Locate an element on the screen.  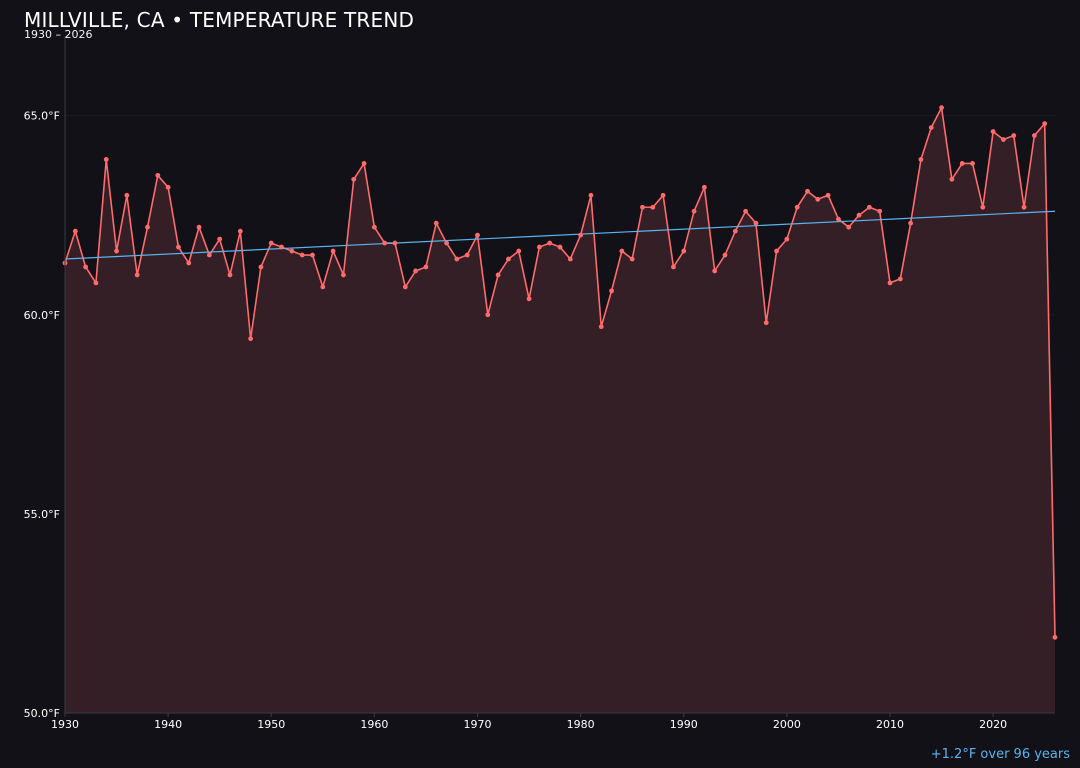
data-point-1981 is located at coordinates (591, 195).